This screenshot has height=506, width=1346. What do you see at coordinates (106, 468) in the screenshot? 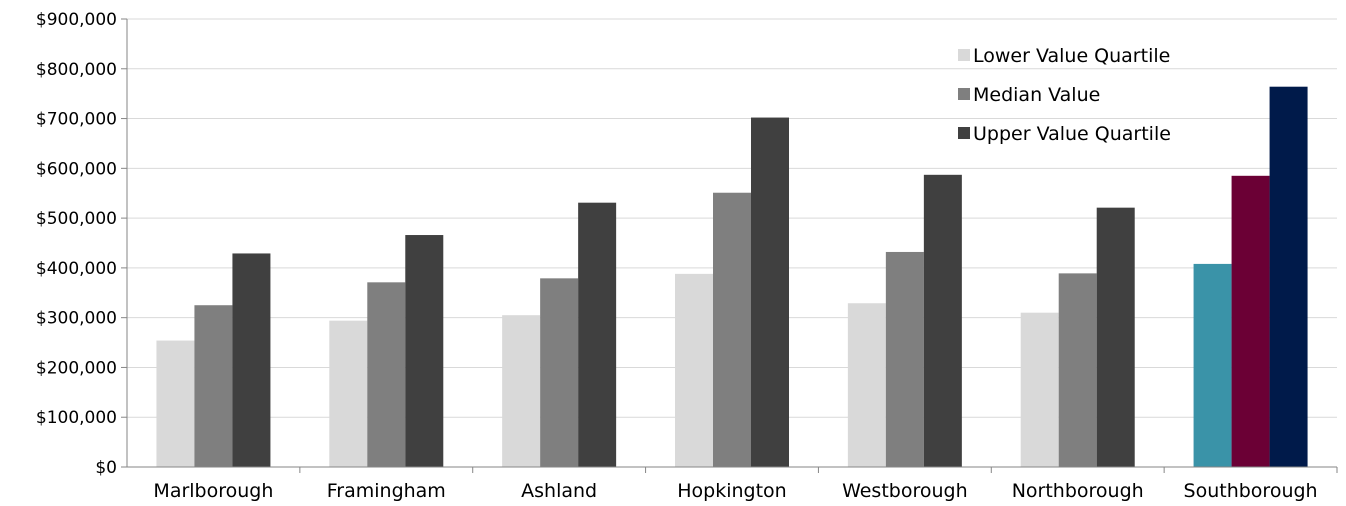
I see `y-tick-label: $0` at bounding box center [106, 468].